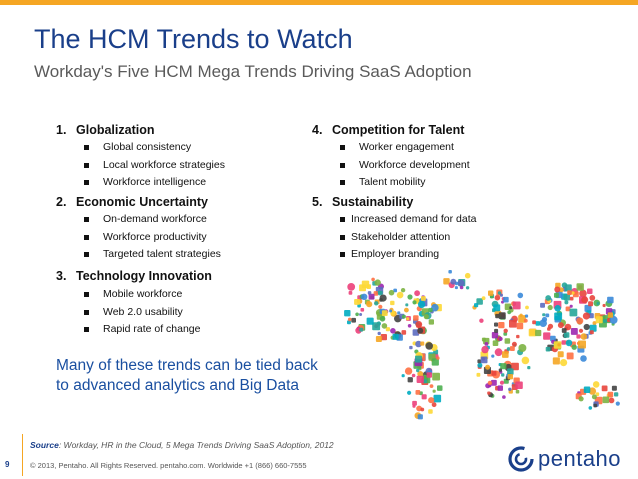 This screenshot has height=479, width=638. Describe the element at coordinates (317, 130) in the screenshot. I see `trend-number: 4.` at that location.